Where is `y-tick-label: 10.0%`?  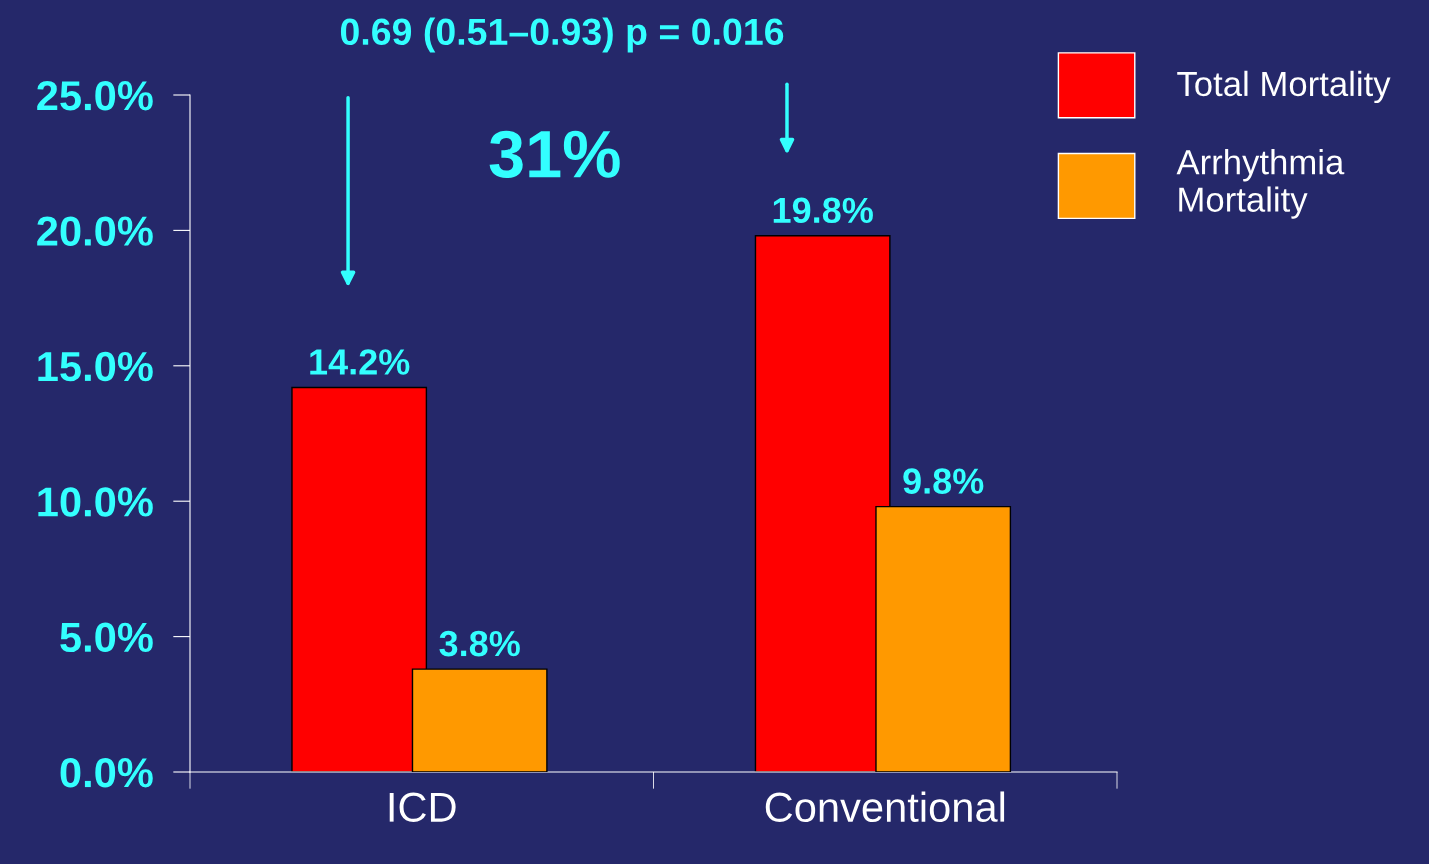
y-tick-label: 10.0% is located at coordinates (95, 502).